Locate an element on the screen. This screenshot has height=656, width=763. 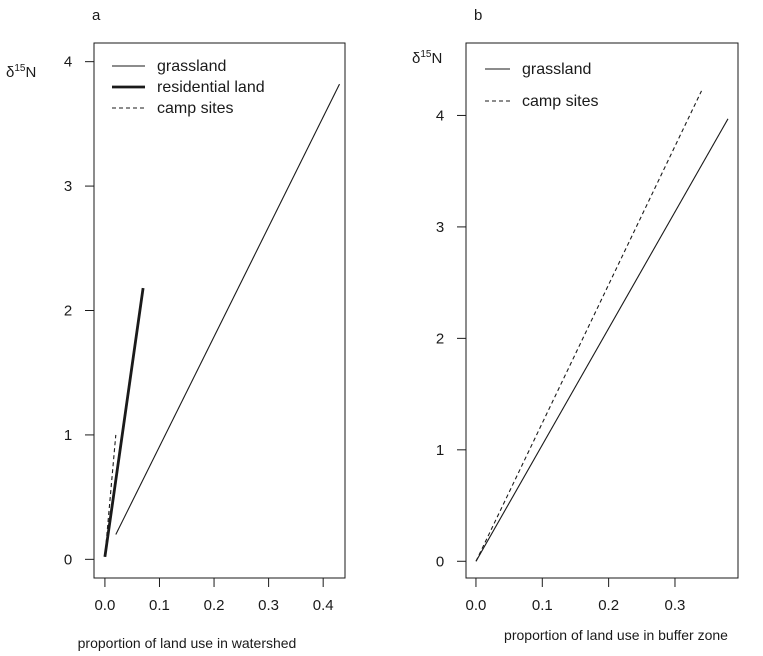
y-tick-label-b: 1 is located at coordinates (440, 450).